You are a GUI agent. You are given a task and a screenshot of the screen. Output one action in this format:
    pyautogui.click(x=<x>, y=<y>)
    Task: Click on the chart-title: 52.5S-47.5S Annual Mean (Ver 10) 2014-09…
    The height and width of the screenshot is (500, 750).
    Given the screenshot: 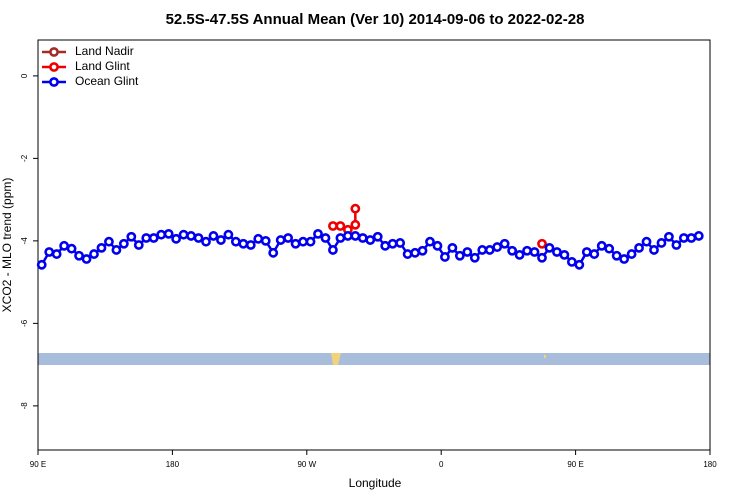 What is the action you would take?
    pyautogui.click(x=375, y=19)
    